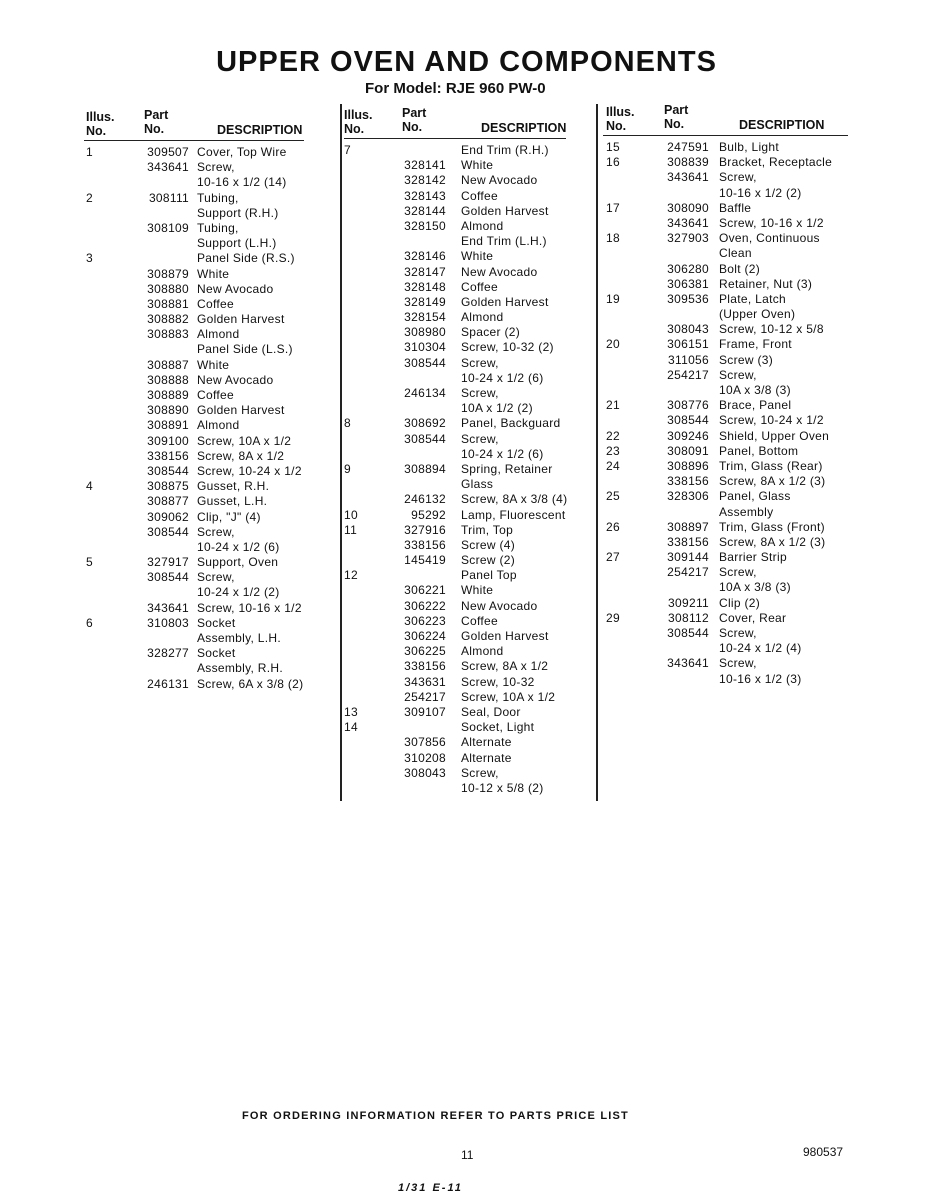  Describe the element at coordinates (194, 274) in the screenshot. I see `parts-row: 308879 White` at that location.